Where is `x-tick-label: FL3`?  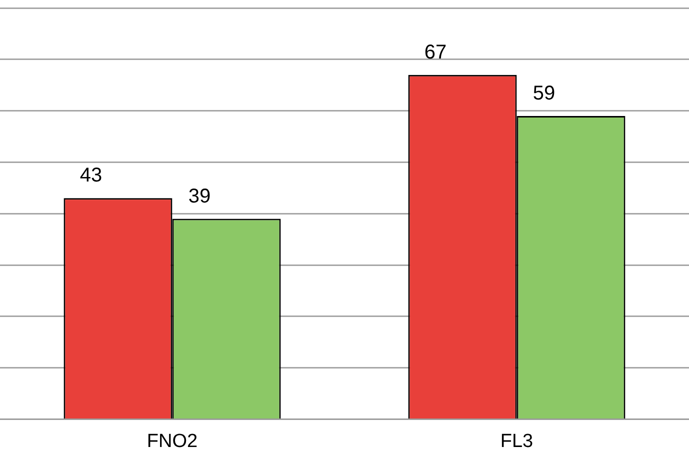
x-tick-label: FL3 is located at coordinates (517, 441).